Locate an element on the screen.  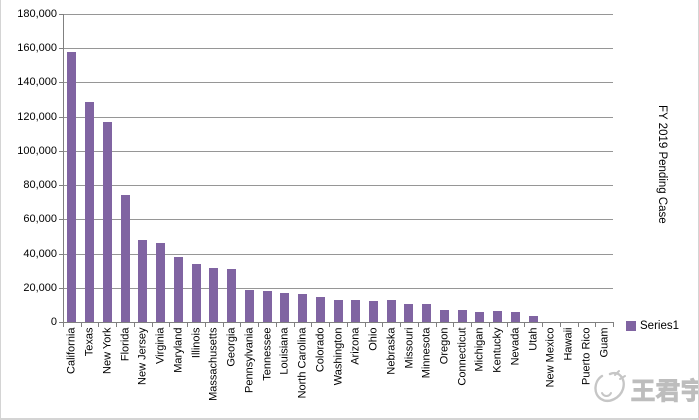
y-axis-label-80000: 80,000 is located at coordinates (40, 185).